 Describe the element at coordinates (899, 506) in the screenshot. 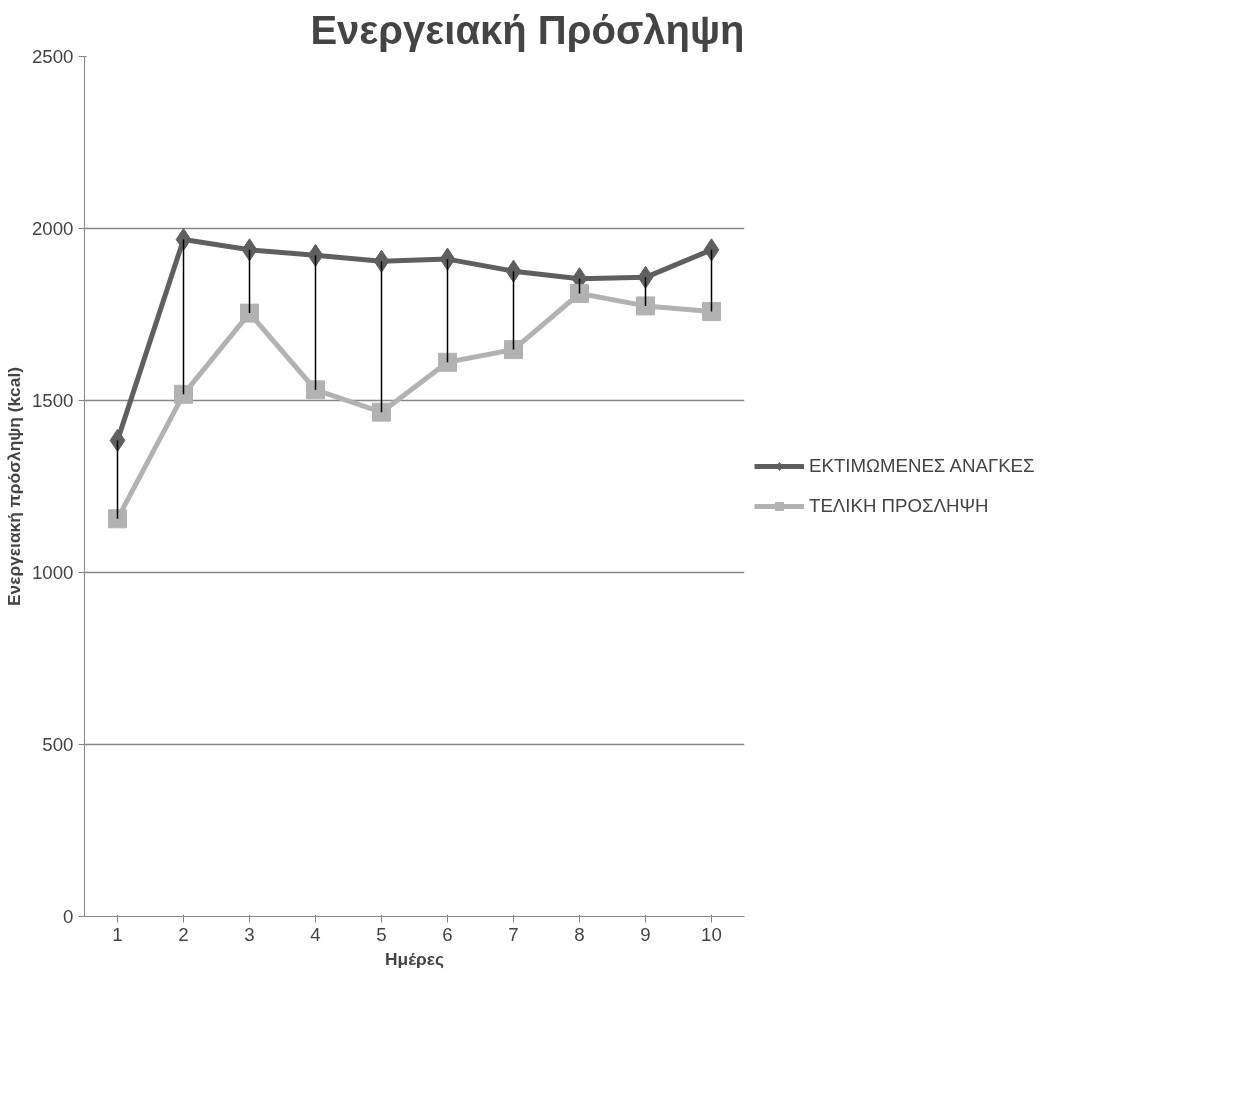

I see `legend-label: ΤΕΛΙΚΗ ΠΡΟΣΛΗΨΗ` at that location.